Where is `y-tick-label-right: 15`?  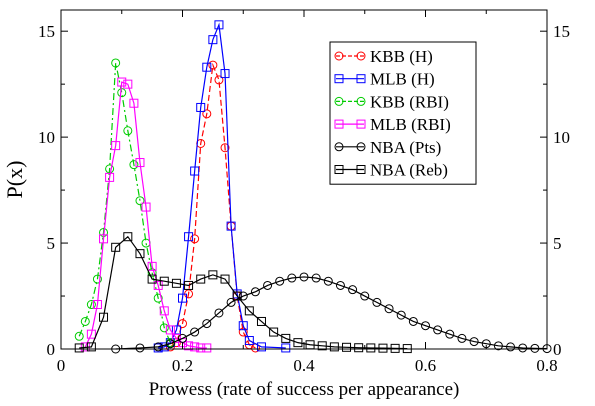
y-tick-label-right: 15 is located at coordinates (561, 31).